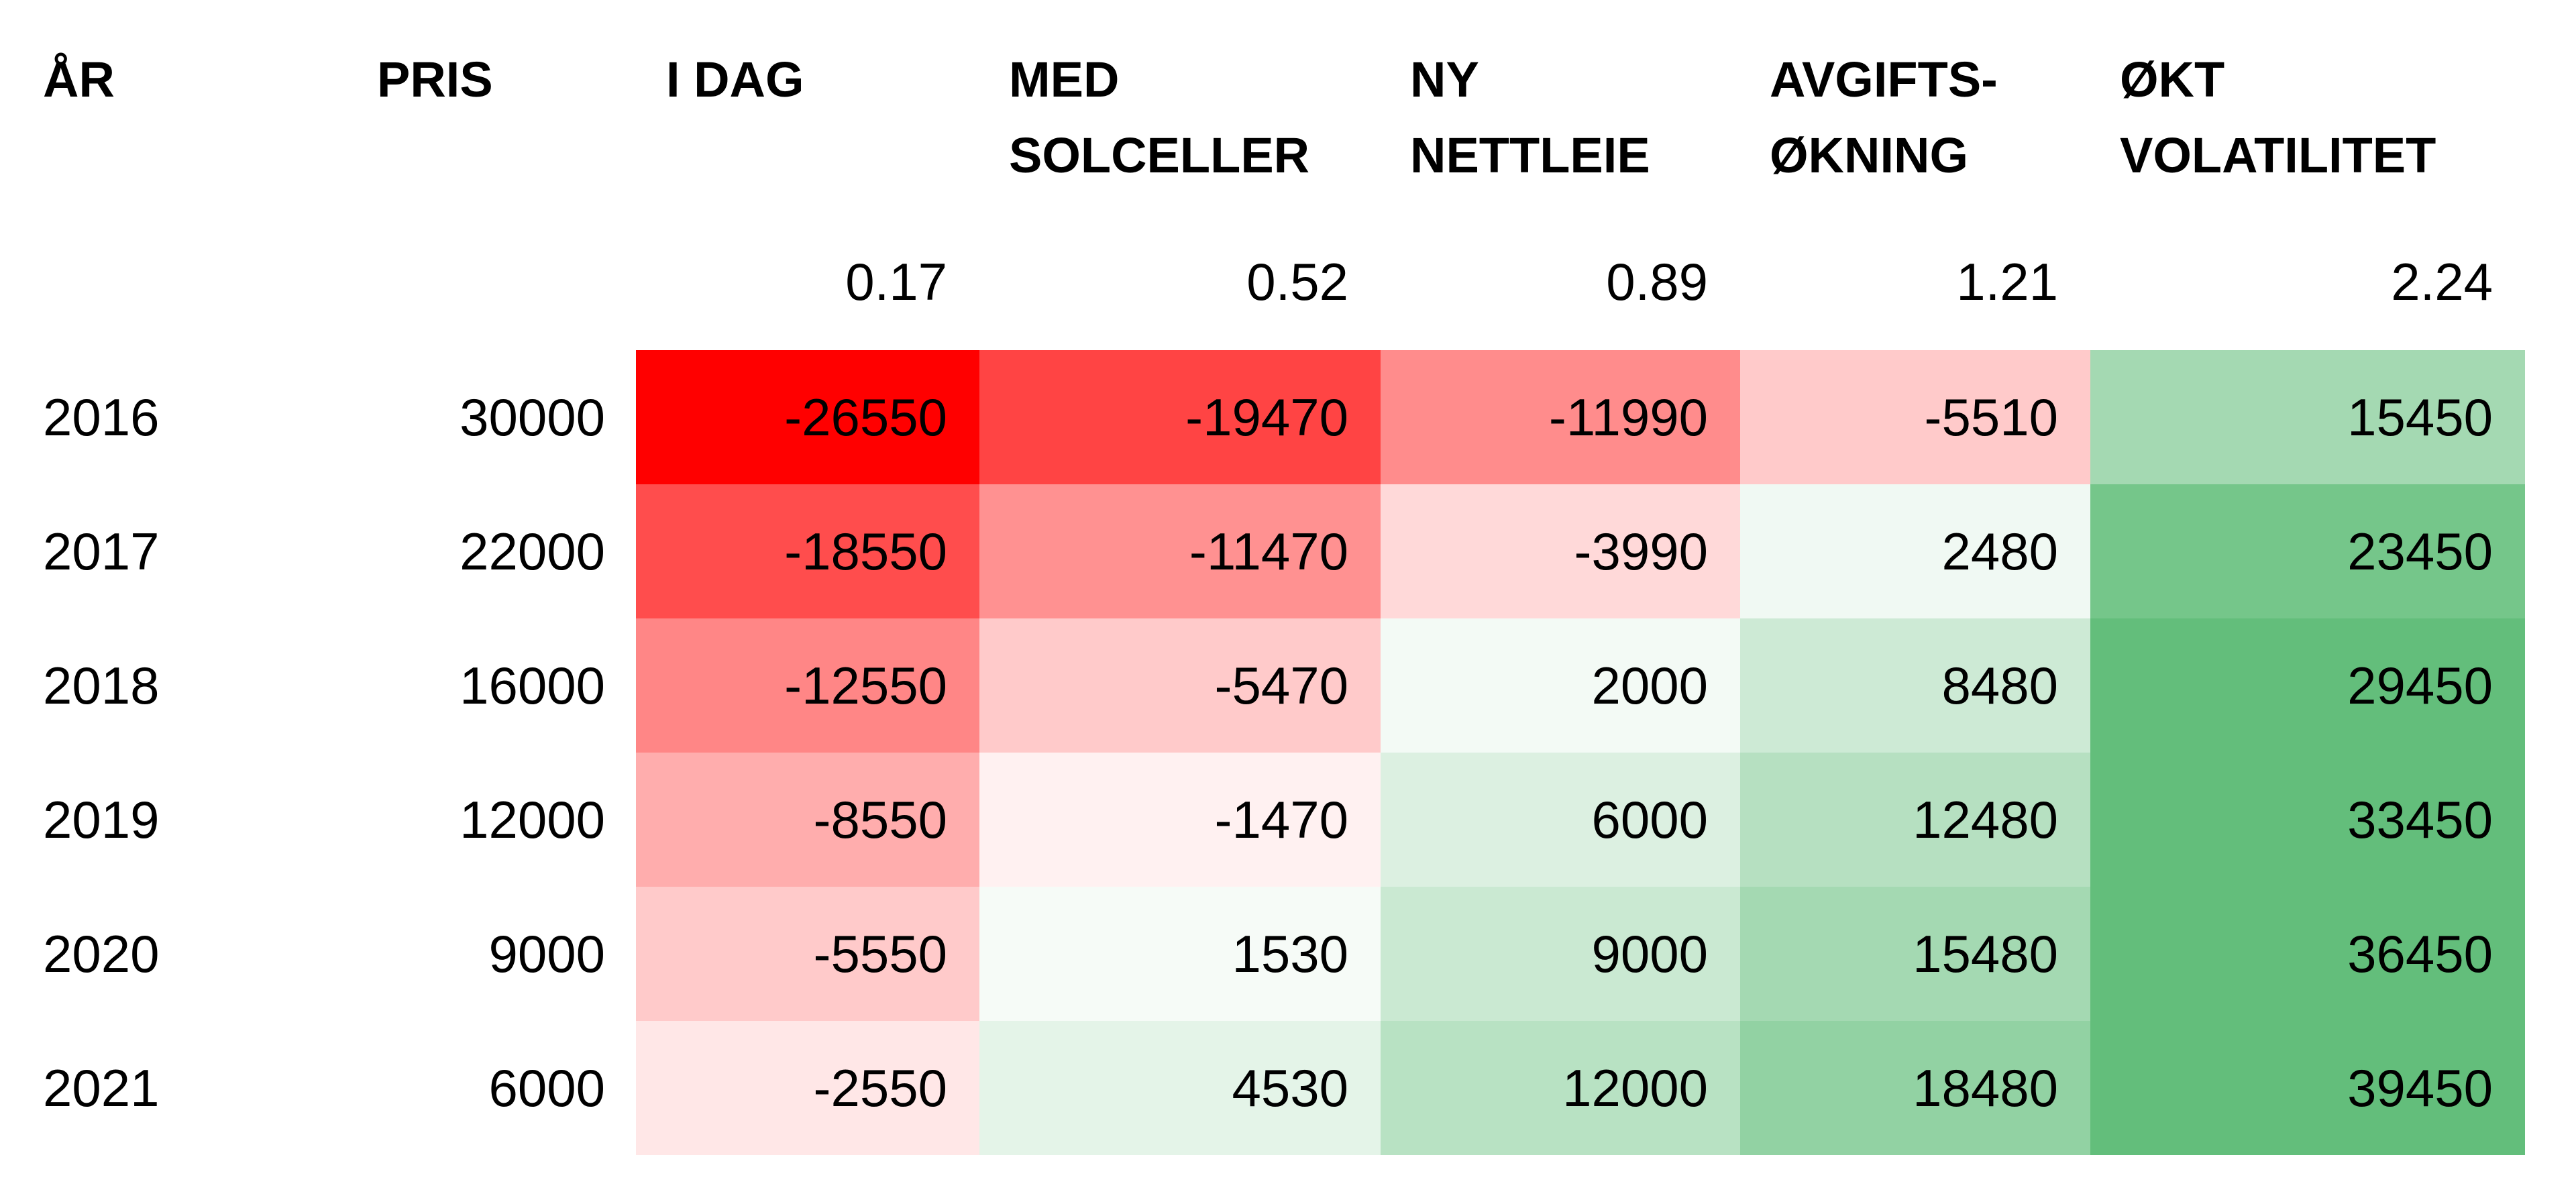 The height and width of the screenshot is (1204, 2576). Describe the element at coordinates (1530, 117) in the screenshot. I see `header-scenario: NY NETTLEIE` at that location.